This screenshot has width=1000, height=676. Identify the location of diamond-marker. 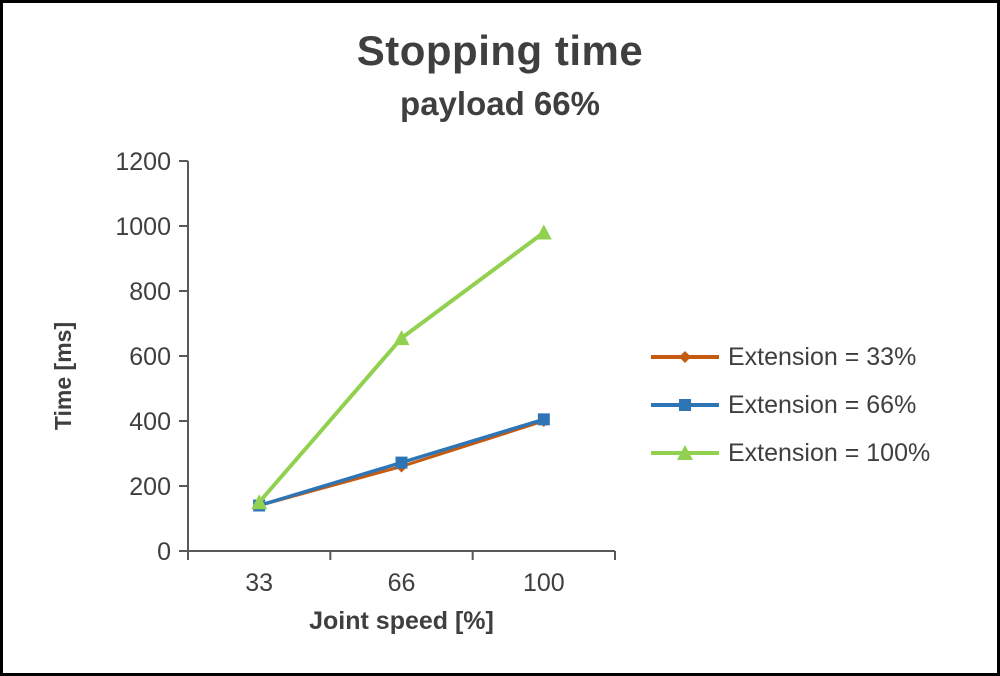
(685, 357).